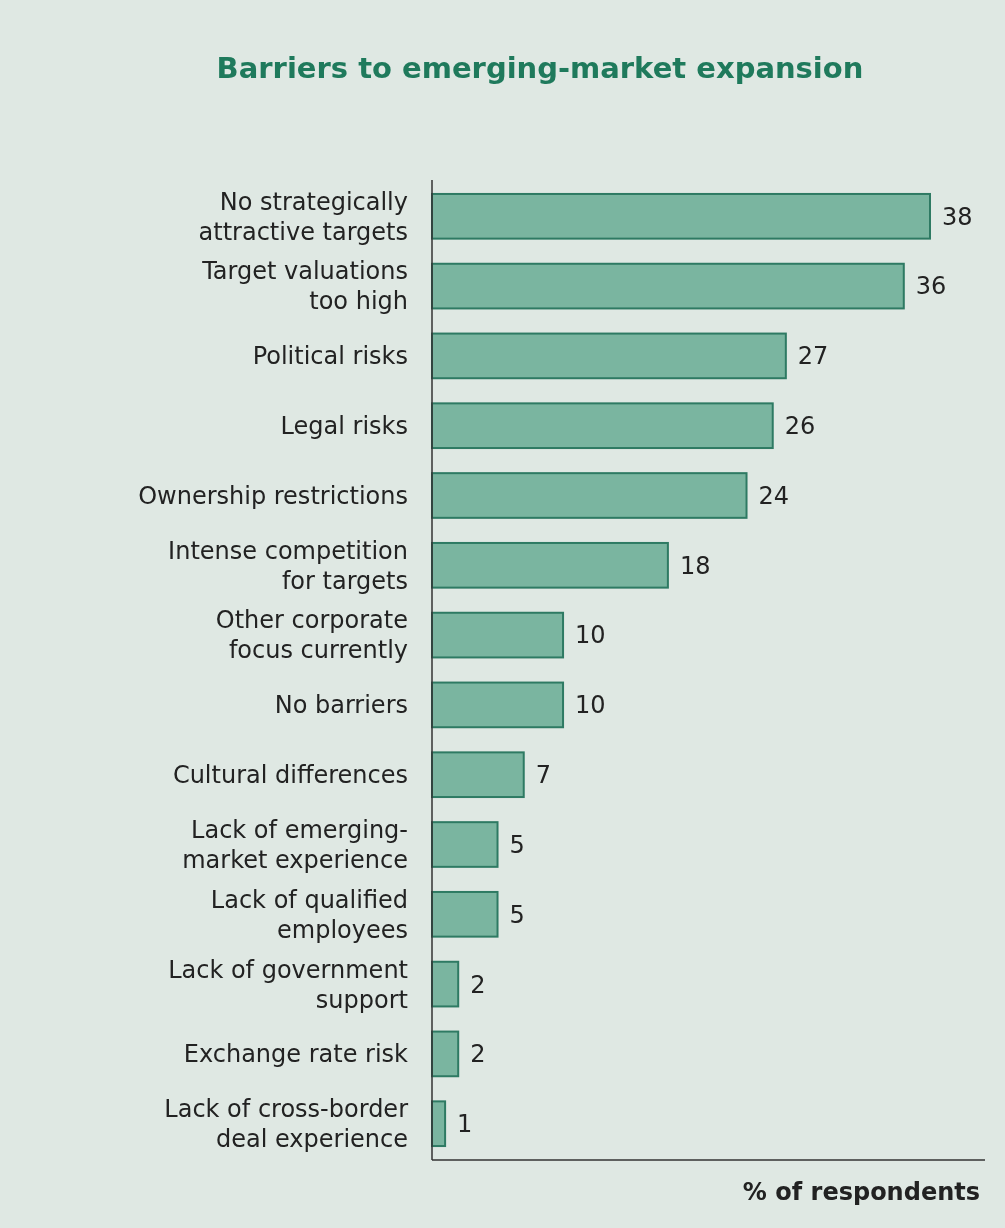 This screenshot has width=1005, height=1228. What do you see at coordinates (286, 1124) in the screenshot?
I see `y-tick-label: Lack of cross-border deal experience` at bounding box center [286, 1124].